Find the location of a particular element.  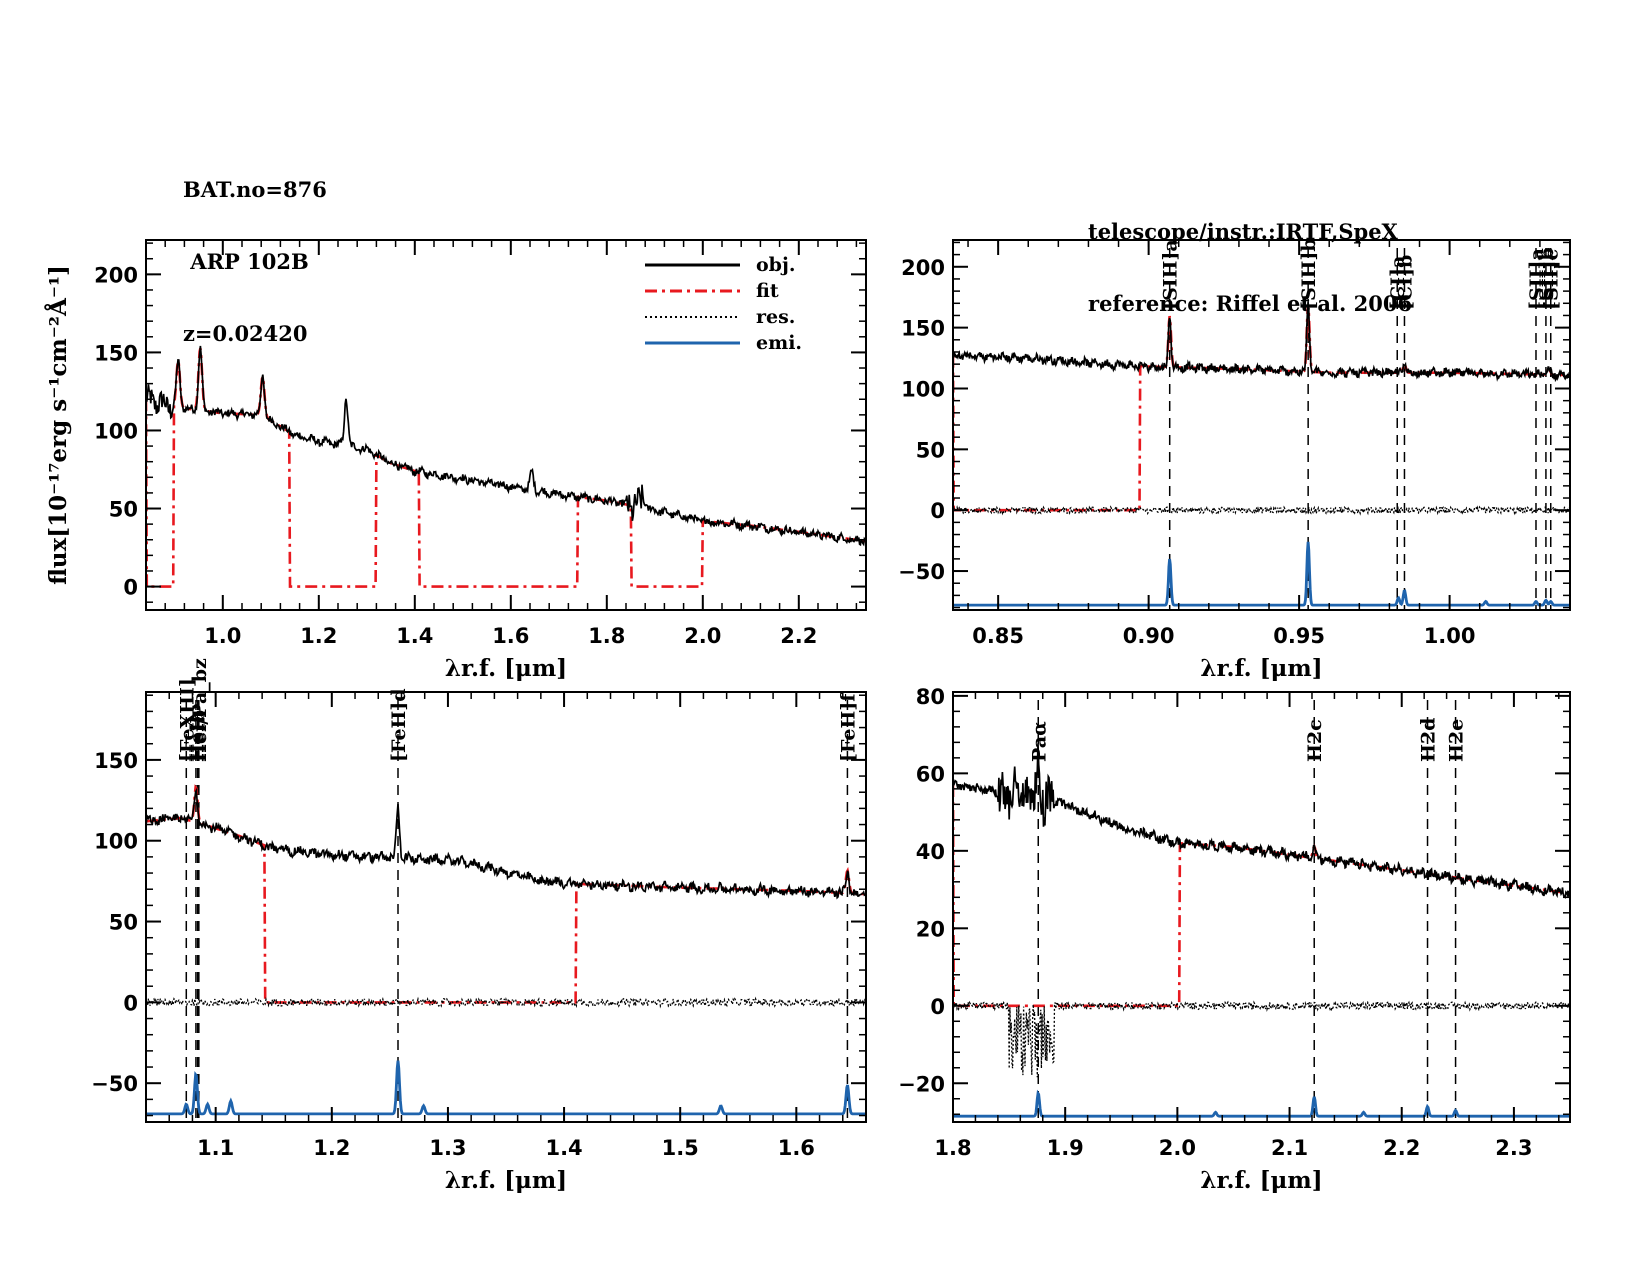

marker-label-5: [FeII]f is located at coordinates (848, 727).